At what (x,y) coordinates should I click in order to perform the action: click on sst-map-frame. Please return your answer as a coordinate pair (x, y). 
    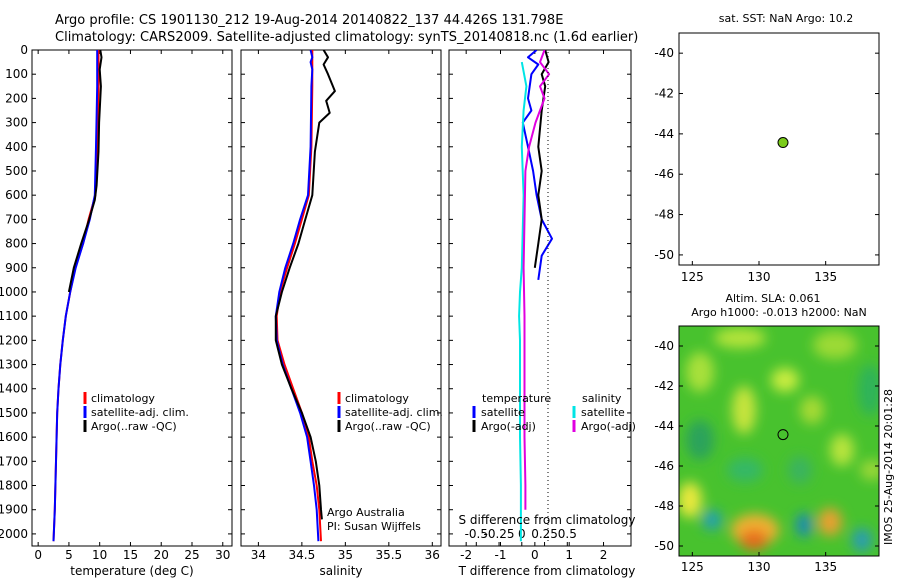
    Looking at the image, I should click on (779, 149).